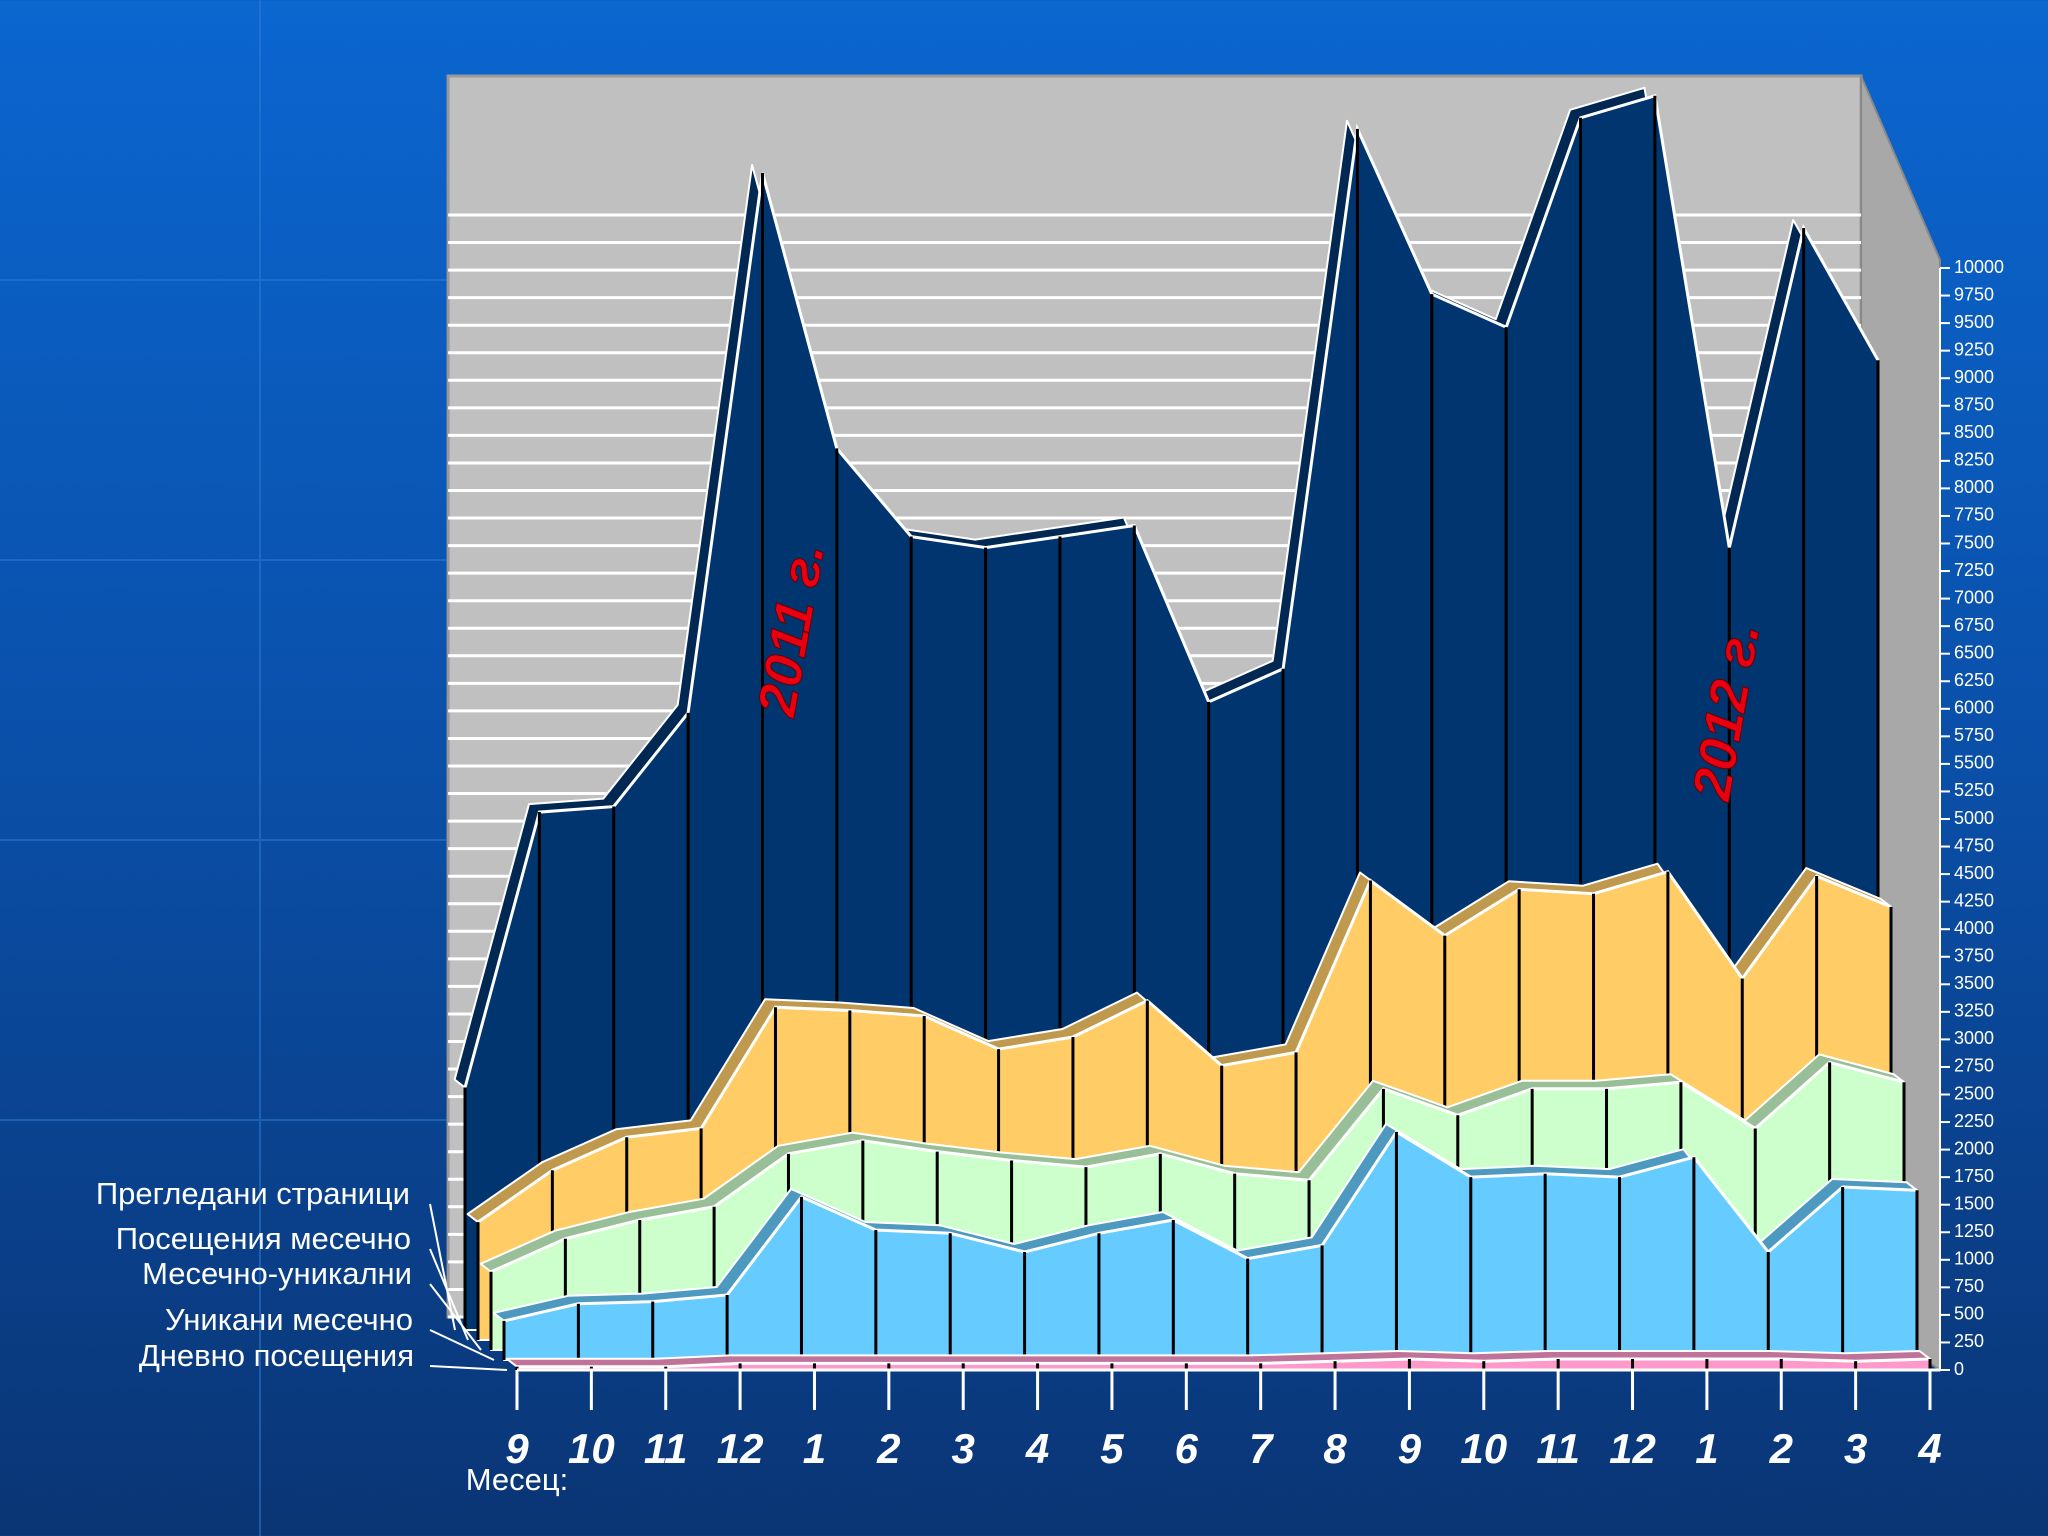 The image size is (2048, 1536). I want to click on y-tick-label: 7500, so click(1974, 542).